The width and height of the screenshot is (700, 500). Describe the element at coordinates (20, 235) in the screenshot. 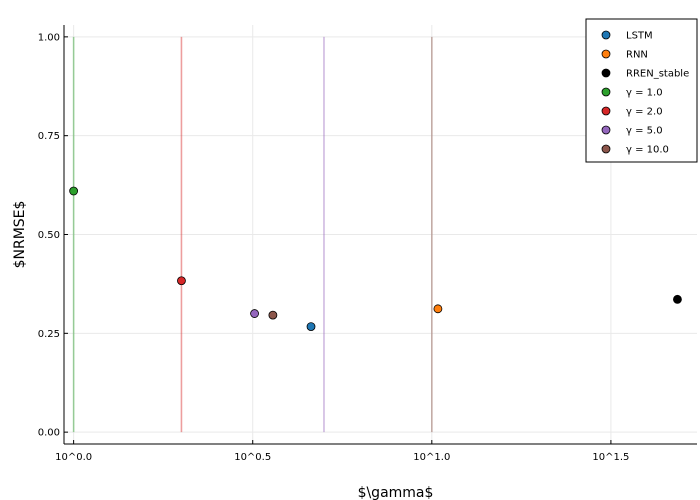

I see `y-axis-label: $NRMSE$` at that location.